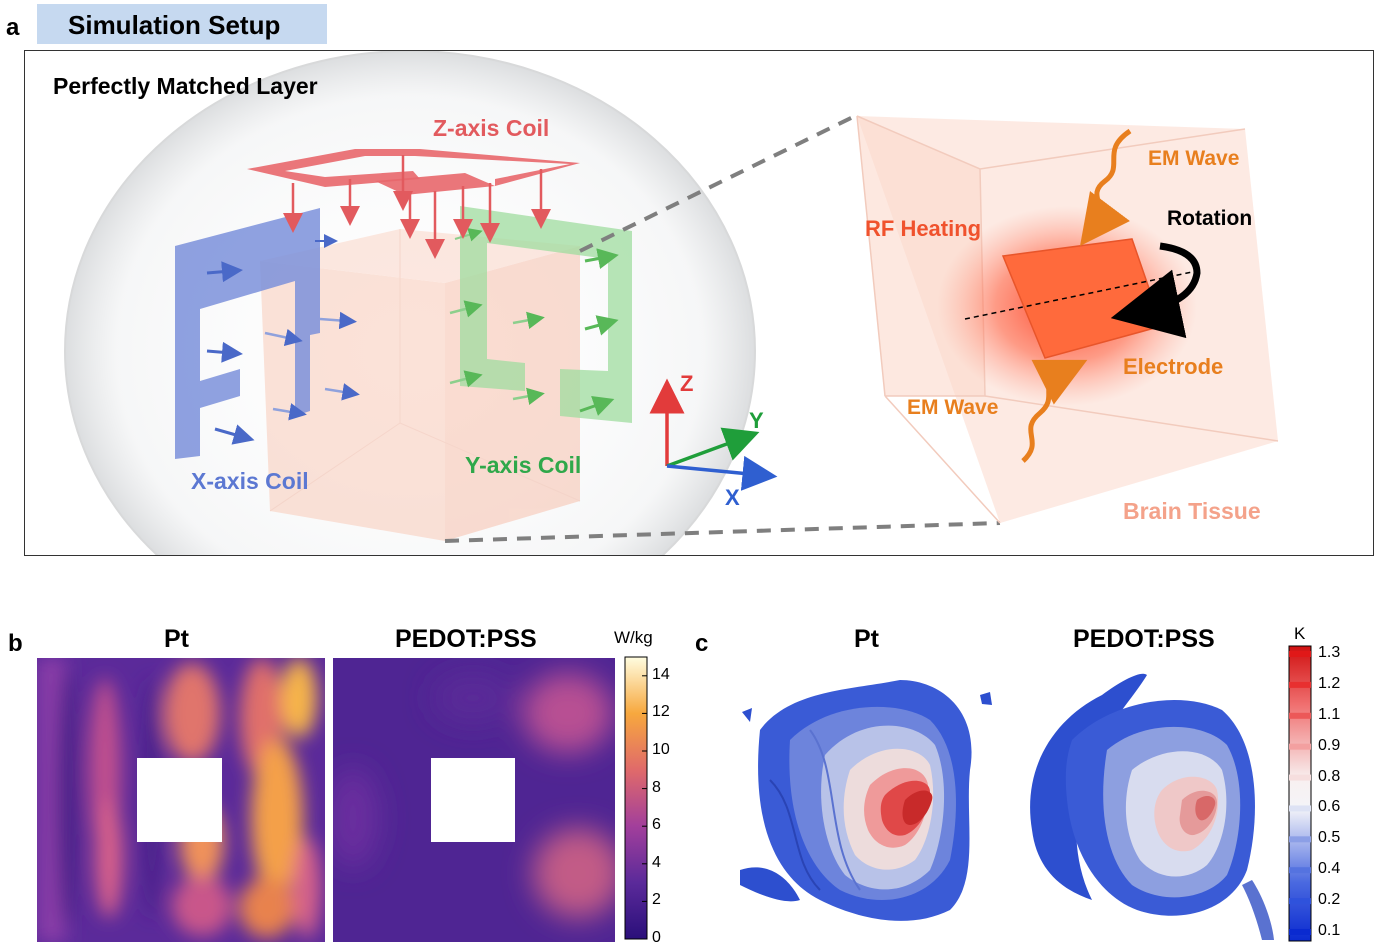 This screenshot has width=1380, height=947. I want to click on z-coil-label: Z-axis Coil, so click(491, 128).